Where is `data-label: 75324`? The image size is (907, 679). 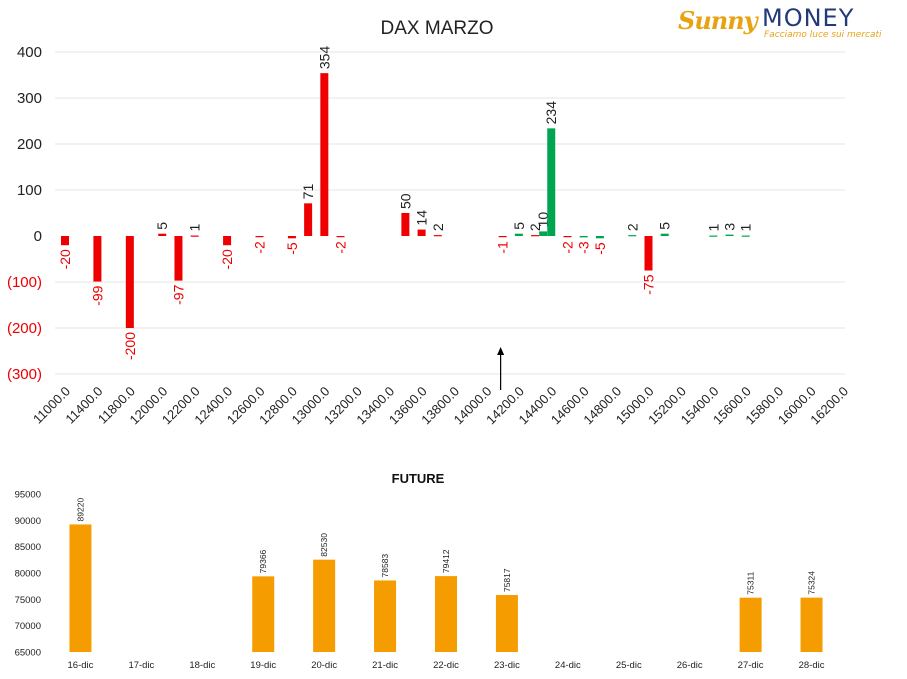
data-label: 75324 is located at coordinates (812, 583).